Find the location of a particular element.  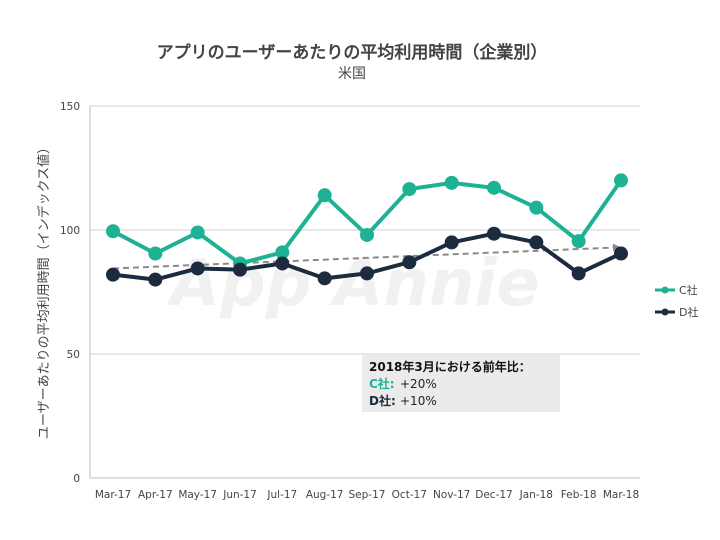

watermark-text: App Annie is located at coordinates (352, 284).